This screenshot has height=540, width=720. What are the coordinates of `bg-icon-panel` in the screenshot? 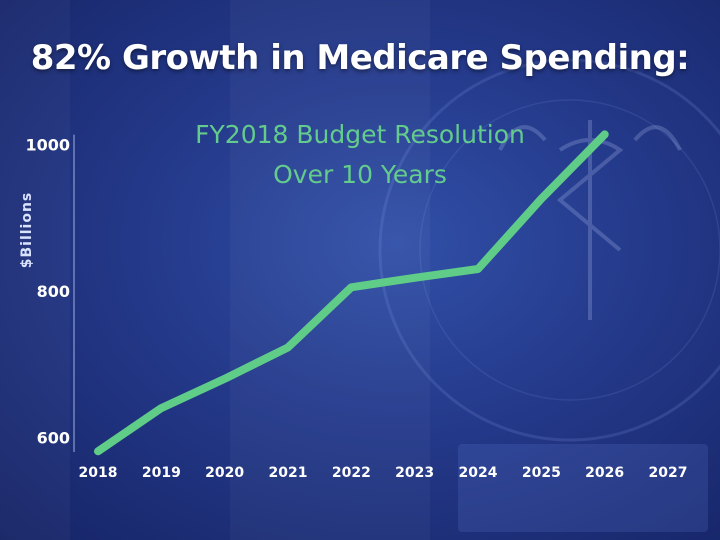 It's located at (583, 488).